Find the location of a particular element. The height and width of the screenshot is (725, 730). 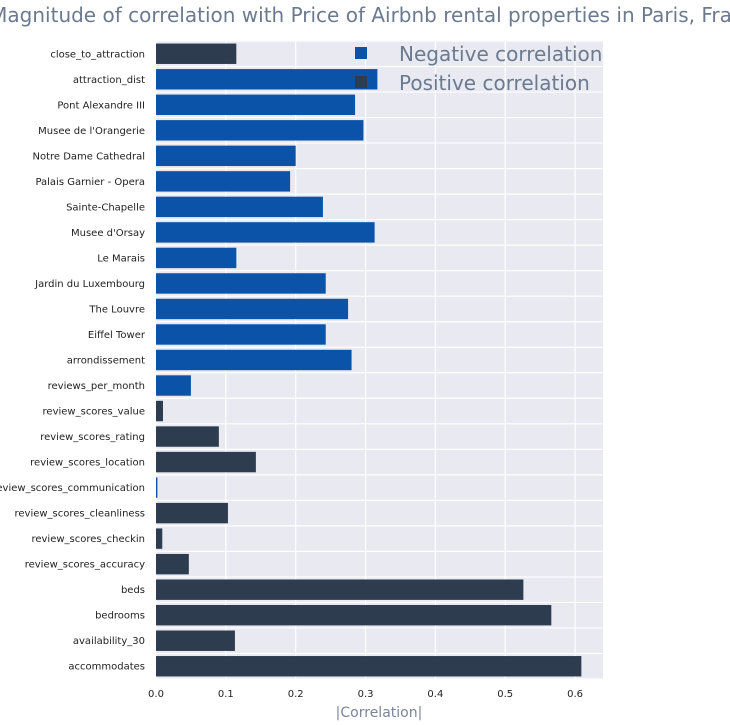

legend-label-positive: Positive correlation is located at coordinates (494, 83).